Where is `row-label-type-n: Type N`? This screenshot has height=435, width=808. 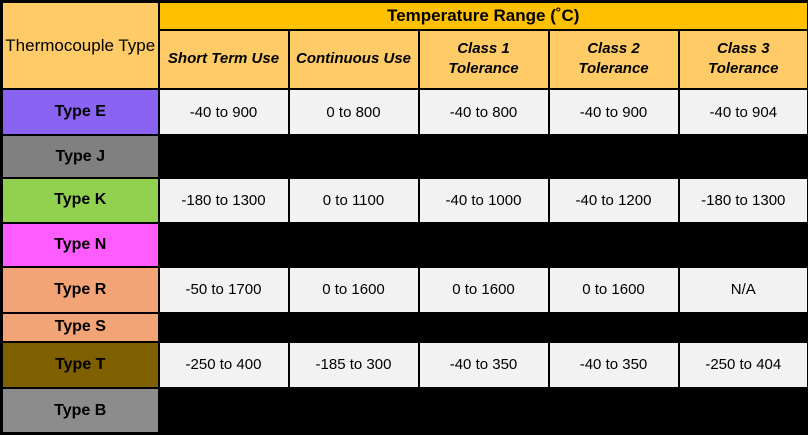 row-label-type-n: Type N is located at coordinates (80, 245).